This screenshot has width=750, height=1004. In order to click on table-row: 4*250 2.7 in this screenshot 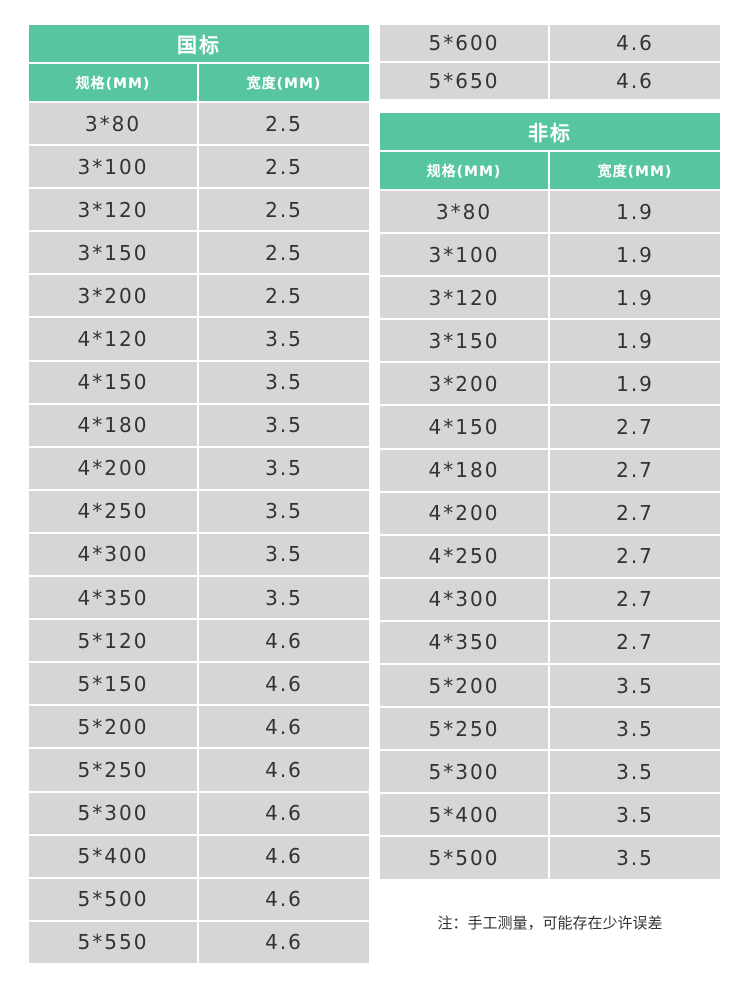, I will do `click(550, 556)`.